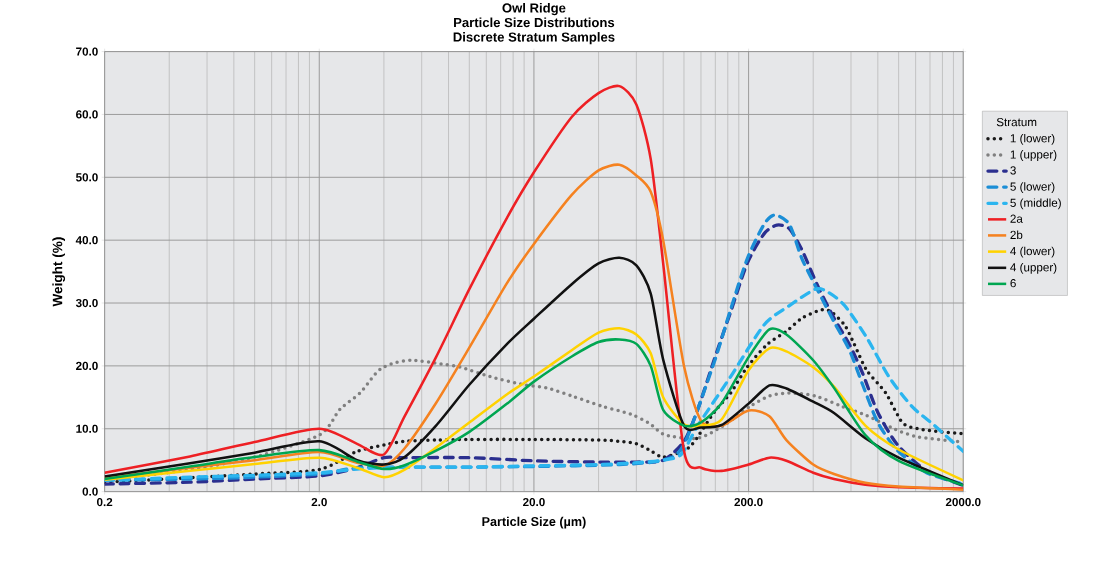 The image size is (1119, 566). I want to click on legend-label: 4 (lower), so click(1032, 252).